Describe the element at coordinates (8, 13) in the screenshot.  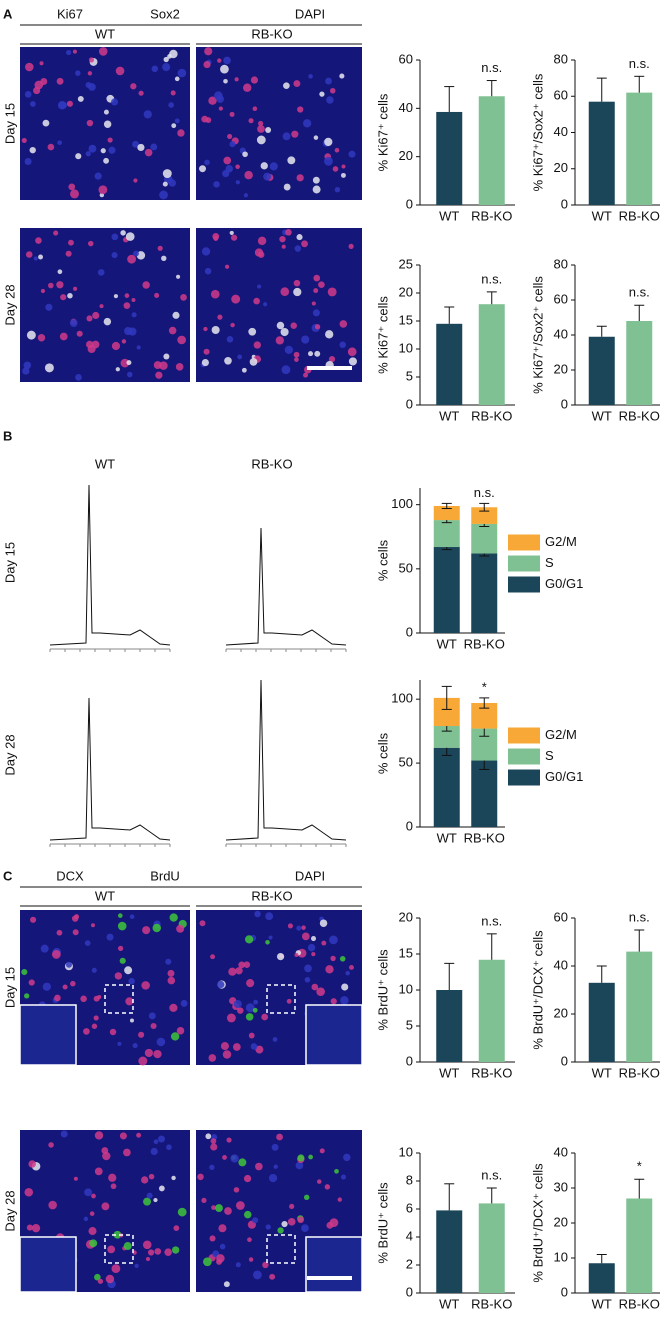
I see `panel-letter: A` at that location.